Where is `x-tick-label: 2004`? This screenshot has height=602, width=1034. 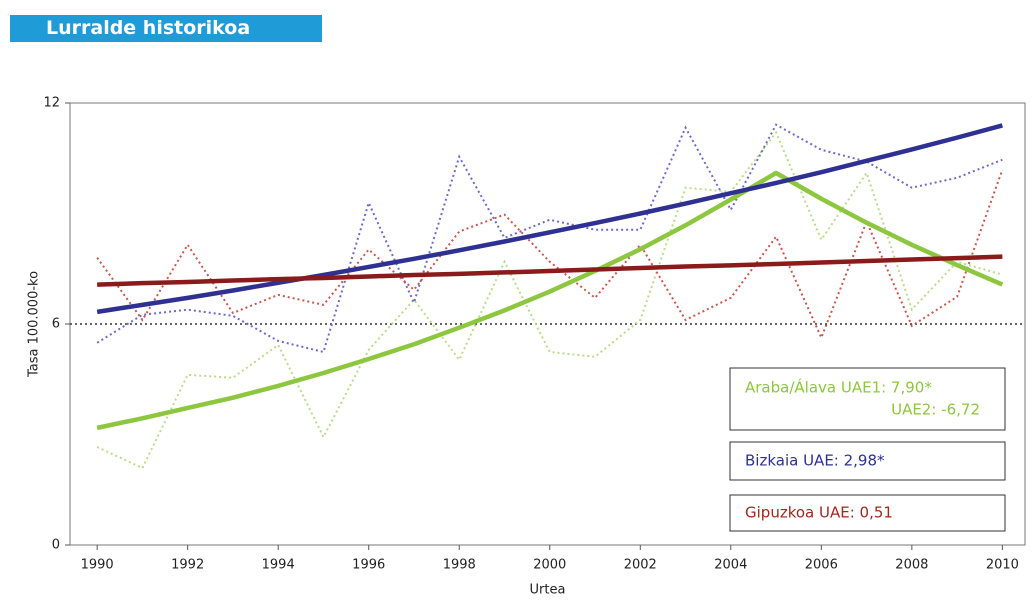
x-tick-label: 2004 is located at coordinates (730, 565).